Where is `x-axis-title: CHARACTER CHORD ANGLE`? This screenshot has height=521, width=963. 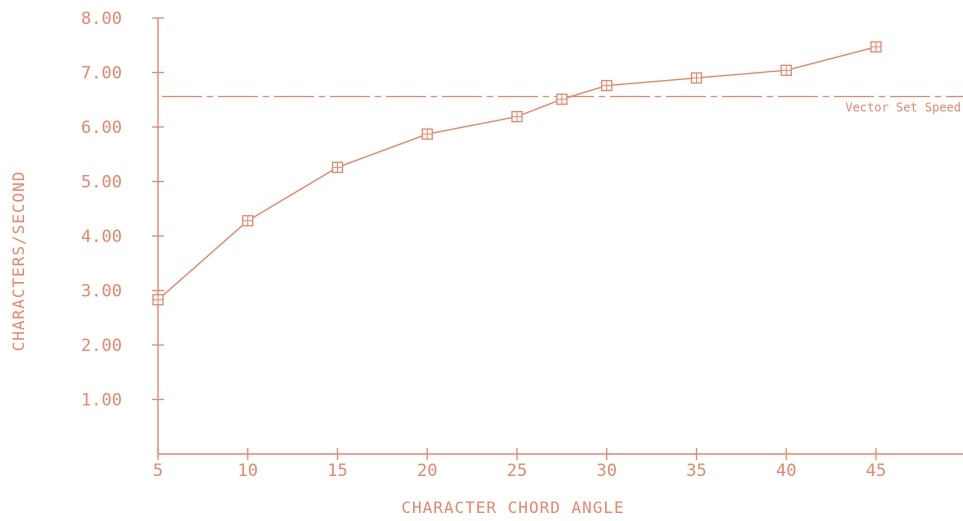 x-axis-title: CHARACTER CHORD ANGLE is located at coordinates (512, 507).